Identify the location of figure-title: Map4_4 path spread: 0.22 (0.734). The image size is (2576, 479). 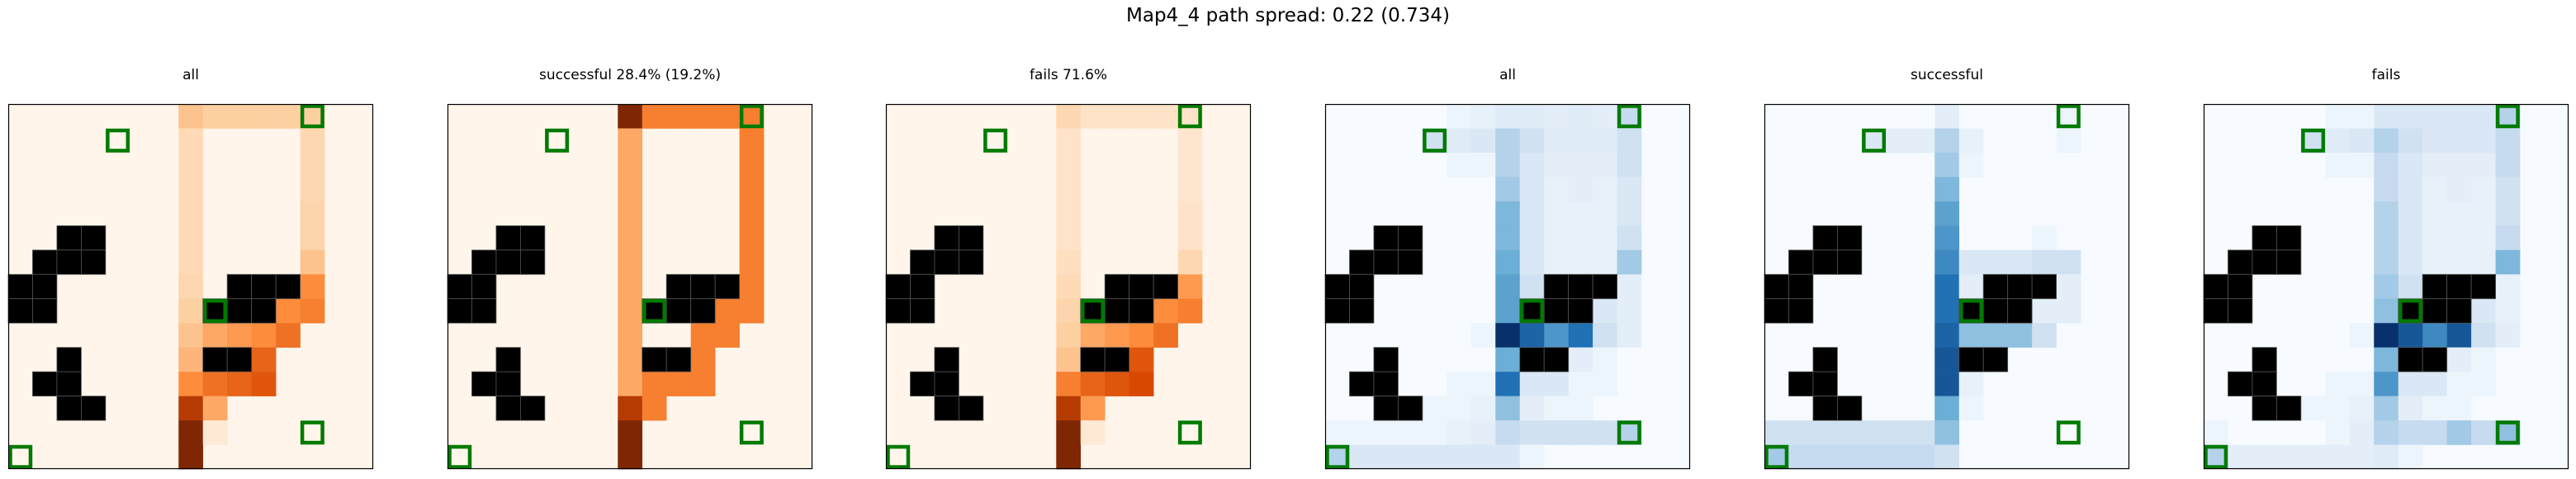
(1288, 16).